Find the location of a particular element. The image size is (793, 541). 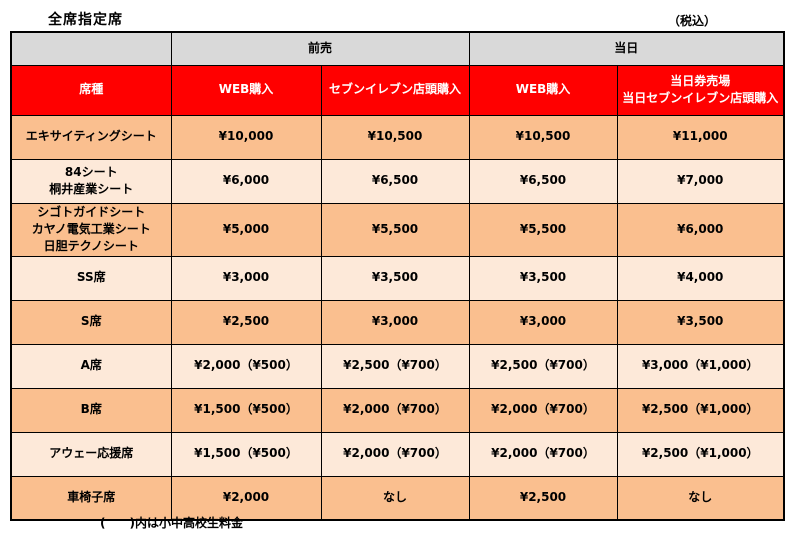

group-header-row: 前売 当日 is located at coordinates (397, 48).